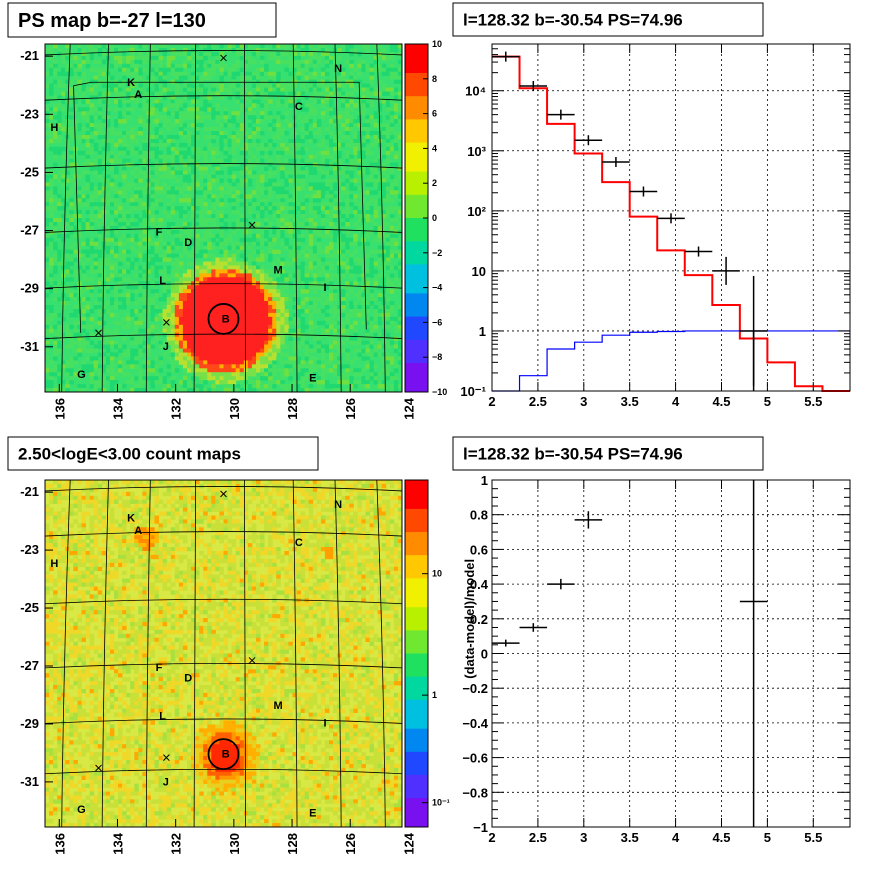 This screenshot has height=872, width=896. What do you see at coordinates (112, 21) in the screenshot?
I see `chart-title: PS map b=-27 l=130` at bounding box center [112, 21].